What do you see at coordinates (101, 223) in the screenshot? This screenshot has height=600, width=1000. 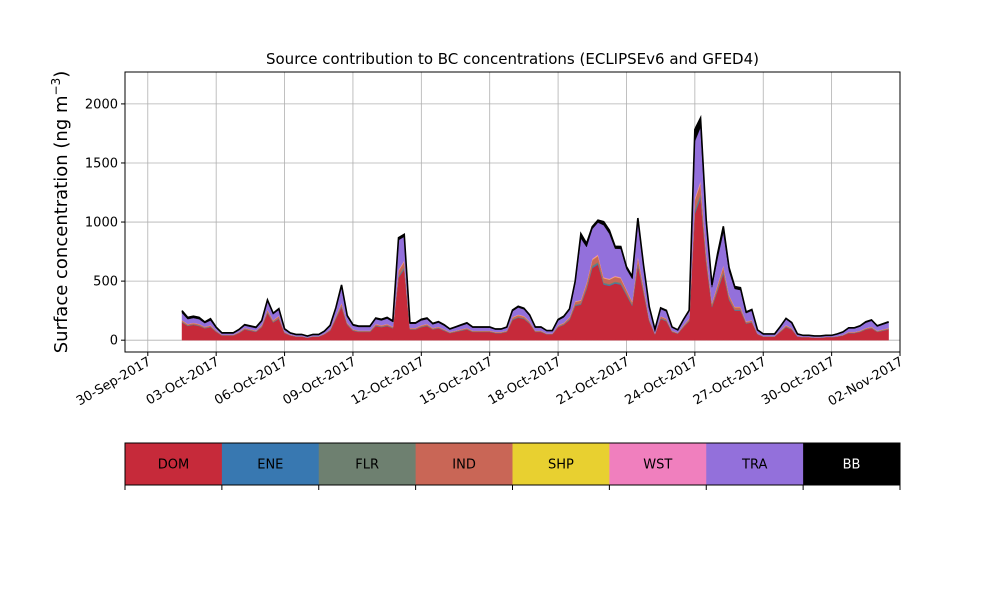 I see `y-tick-label: 1000` at bounding box center [101, 223].